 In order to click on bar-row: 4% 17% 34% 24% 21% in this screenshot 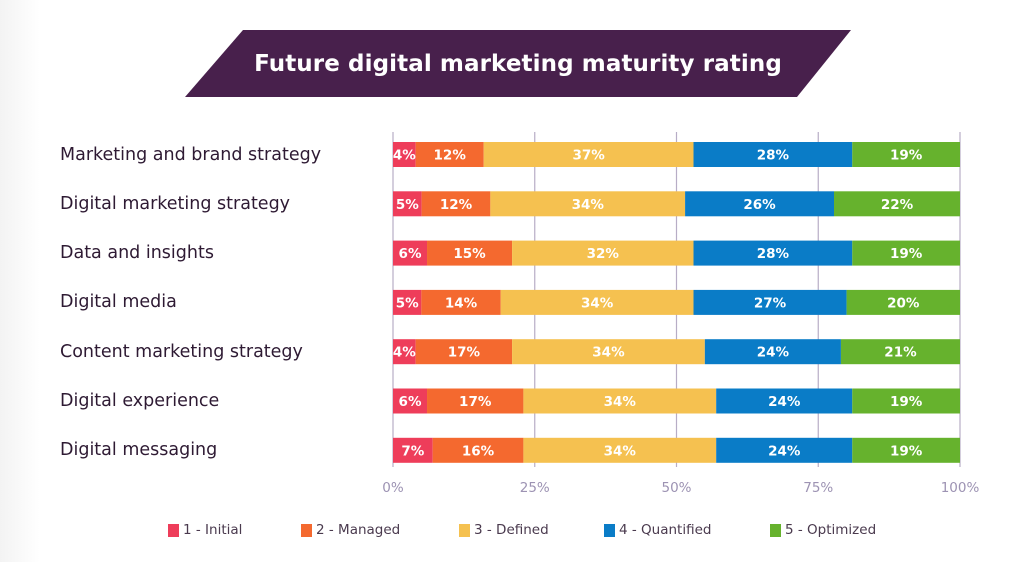, I will do `click(676, 352)`.